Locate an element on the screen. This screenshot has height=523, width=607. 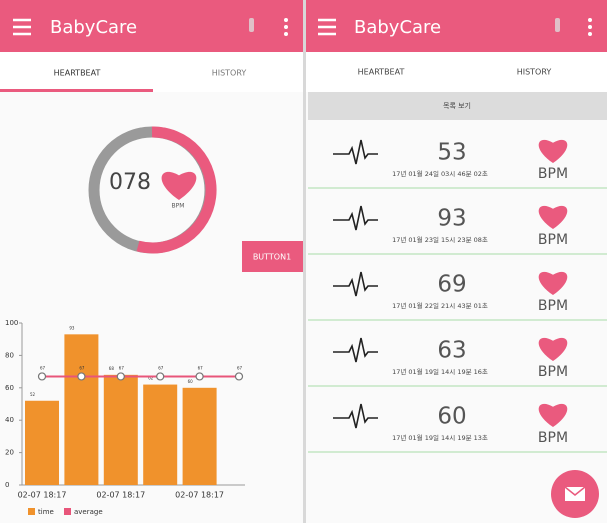
y-tick-label: 20 is located at coordinates (9, 453).